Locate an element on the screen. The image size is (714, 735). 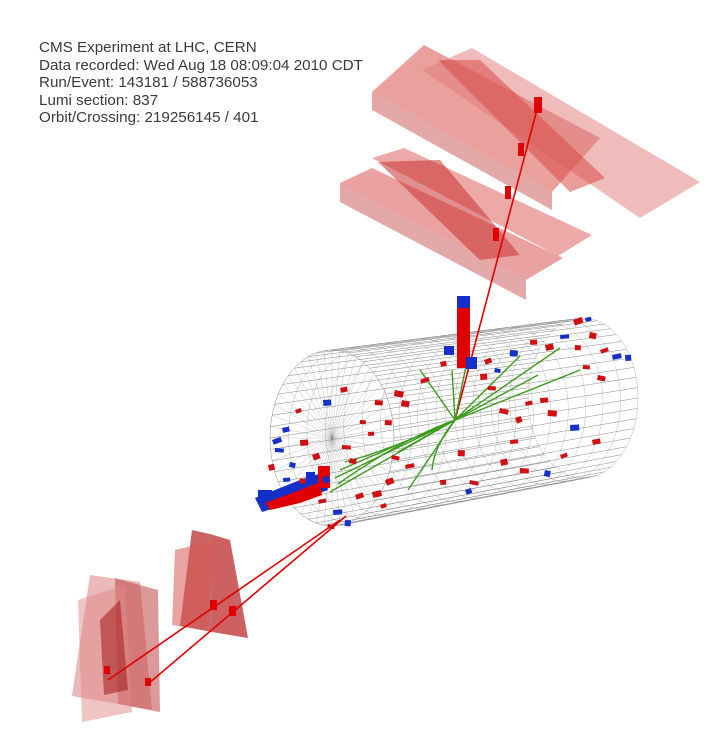
orbit-crossing-label: Orbit/Crossing: 219256145 / 401 is located at coordinates (149, 117).